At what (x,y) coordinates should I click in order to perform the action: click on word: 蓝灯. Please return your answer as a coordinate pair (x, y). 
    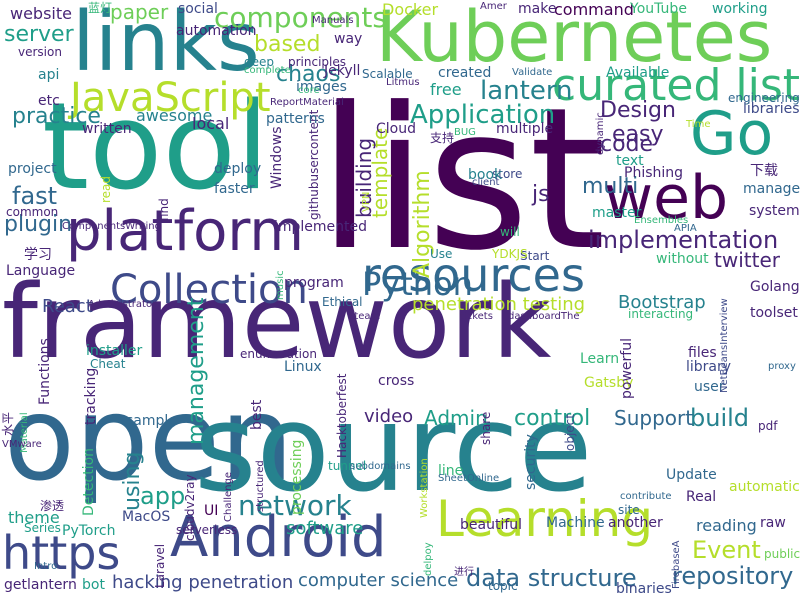
    Looking at the image, I should click on (100, 8).